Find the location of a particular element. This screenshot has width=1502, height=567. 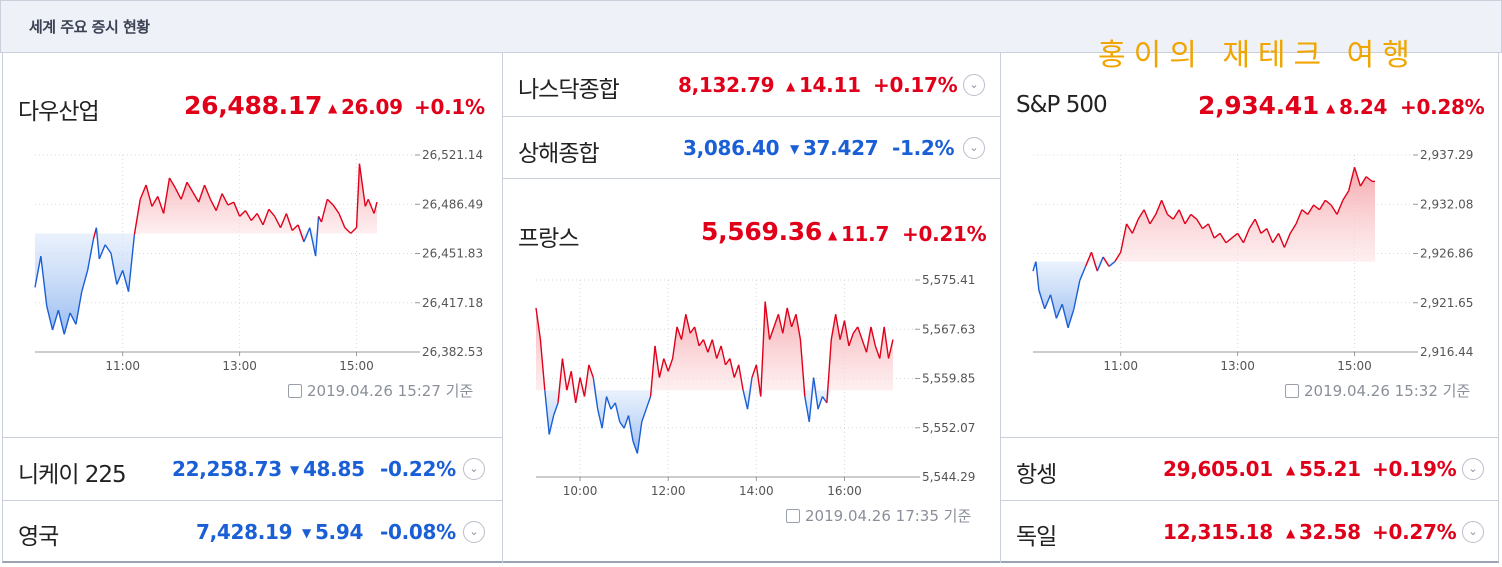

index-change-percent: +0.21% is located at coordinates (944, 234).